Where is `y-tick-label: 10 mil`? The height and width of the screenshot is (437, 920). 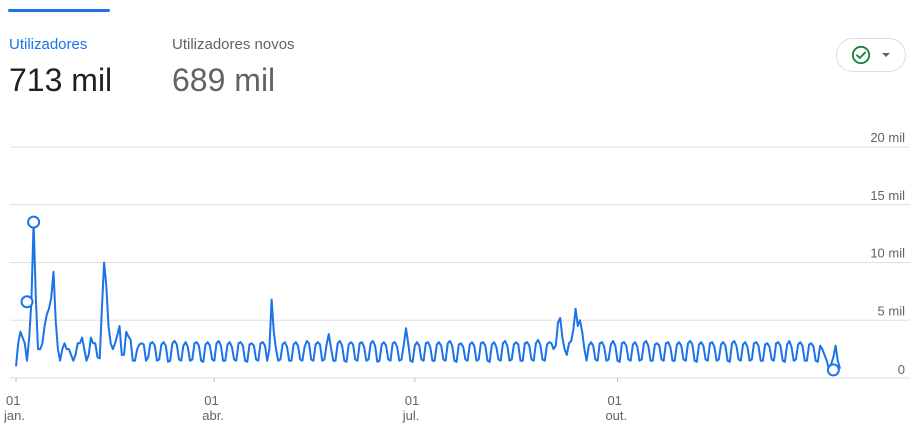 y-tick-label: 10 mil is located at coordinates (887, 253).